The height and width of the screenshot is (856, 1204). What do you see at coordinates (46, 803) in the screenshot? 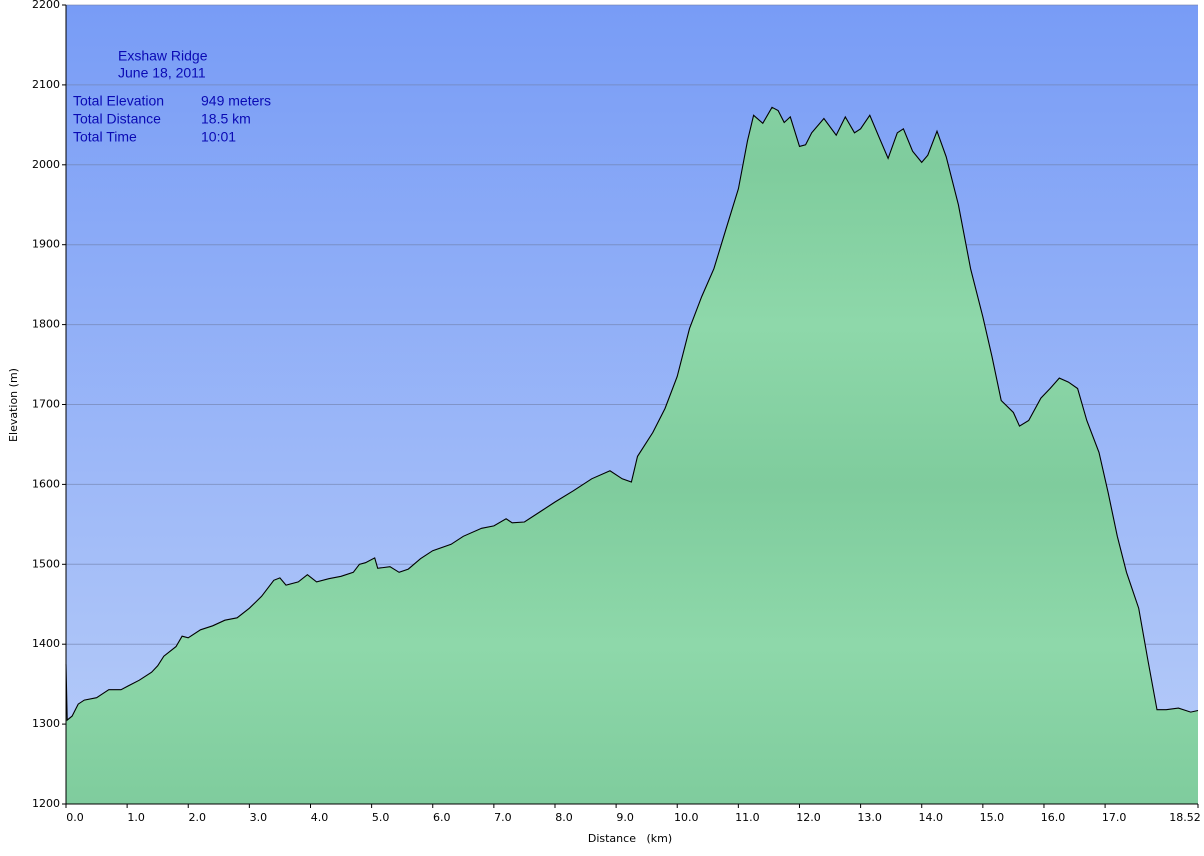
I see `y-tick-label: 1200` at bounding box center [46, 803].